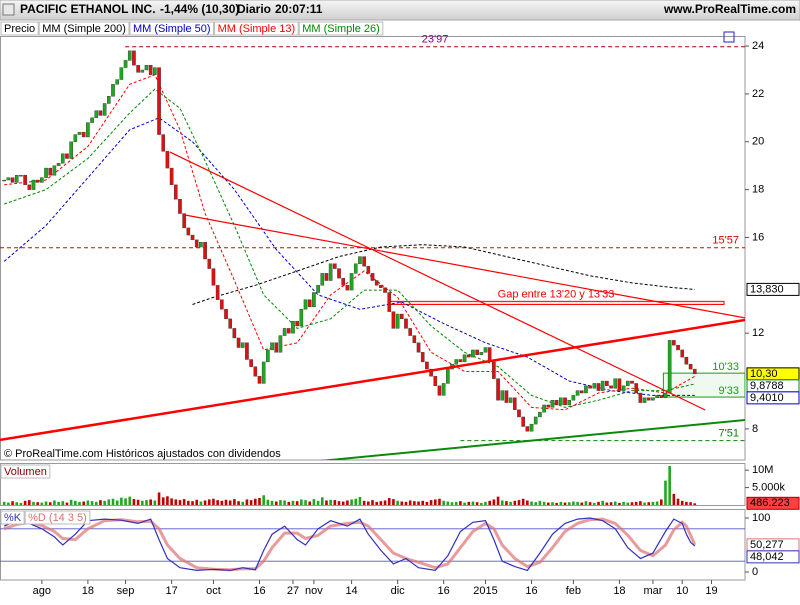 This screenshot has width=800, height=605. What do you see at coordinates (19, 29) in the screenshot?
I see `legend-label: Precio` at bounding box center [19, 29].